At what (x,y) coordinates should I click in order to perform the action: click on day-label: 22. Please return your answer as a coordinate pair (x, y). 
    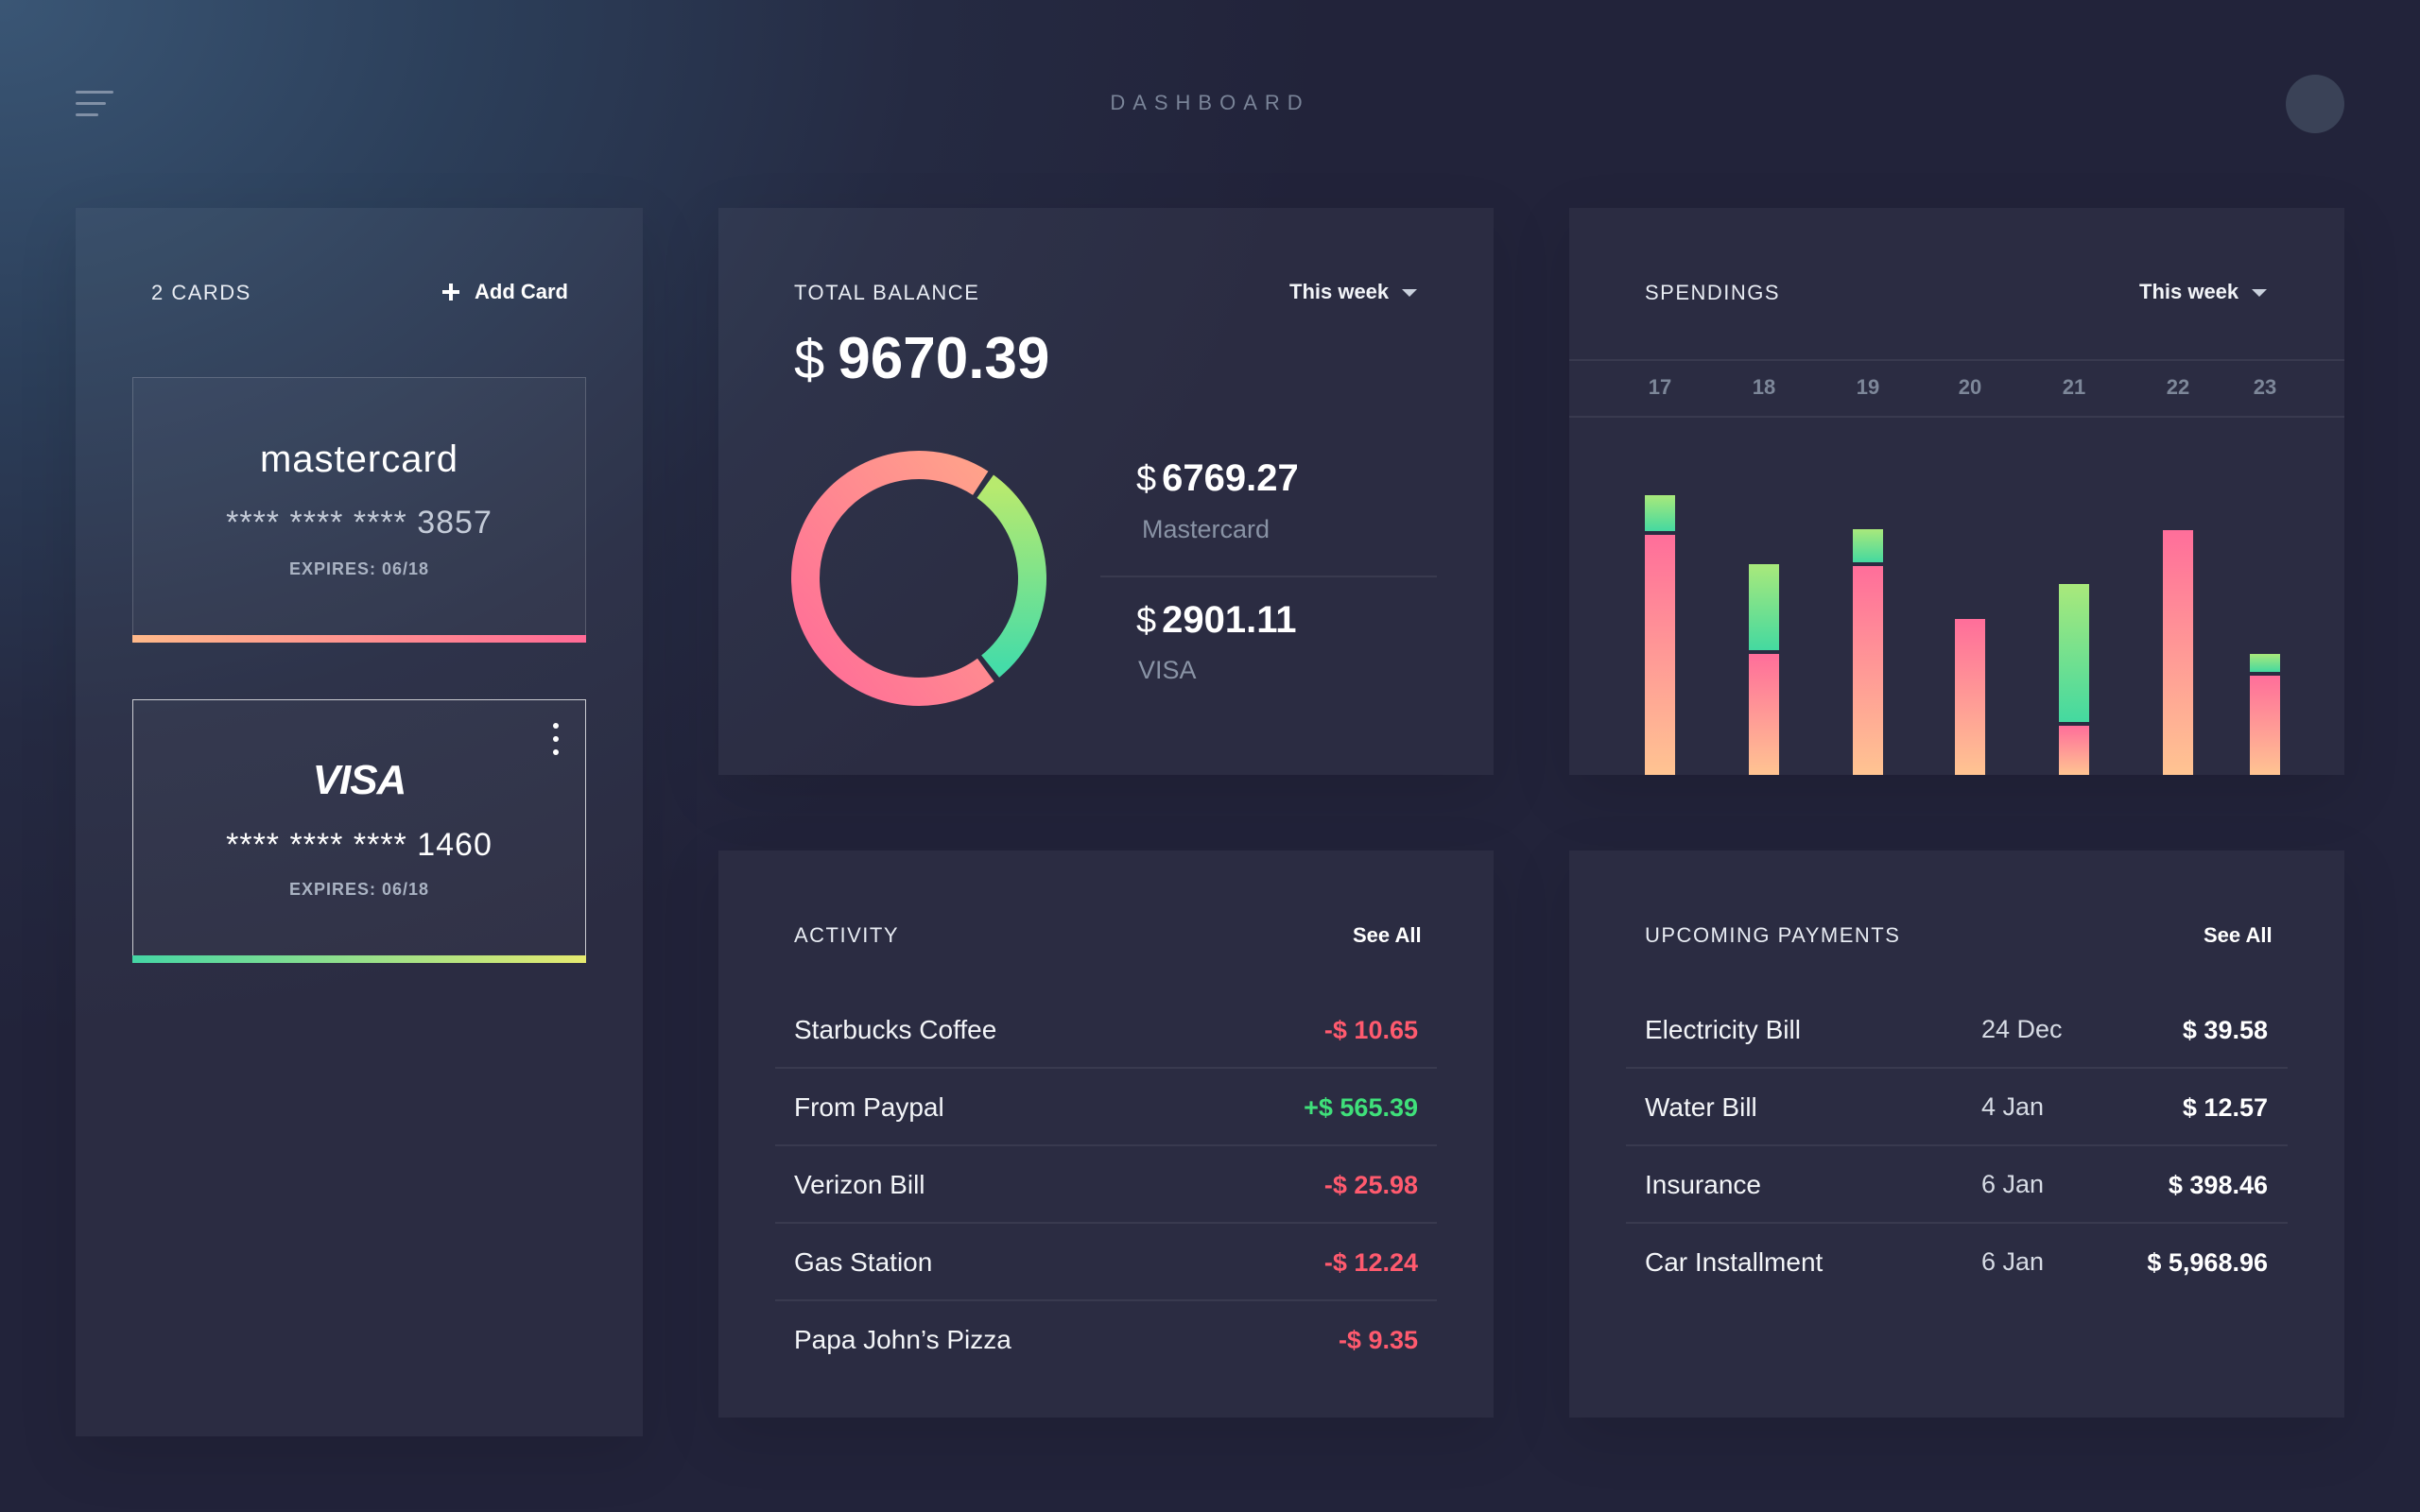
    Looking at the image, I should click on (2178, 387).